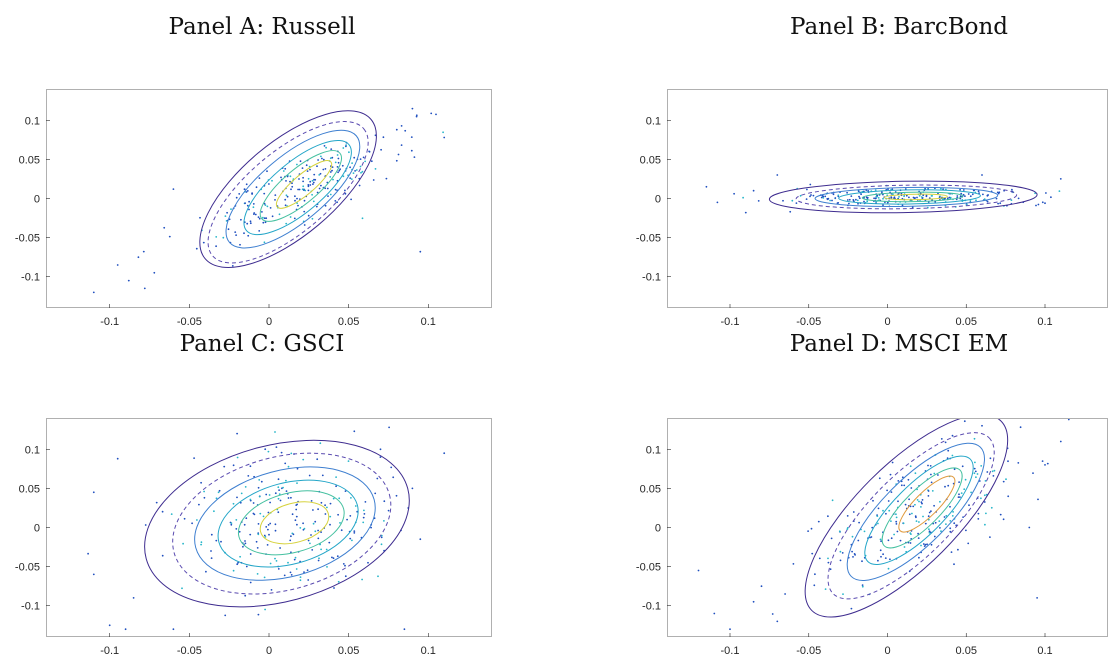 The width and height of the screenshot is (1111, 663). I want to click on y-tick-label: -0.05, so click(648, 568).